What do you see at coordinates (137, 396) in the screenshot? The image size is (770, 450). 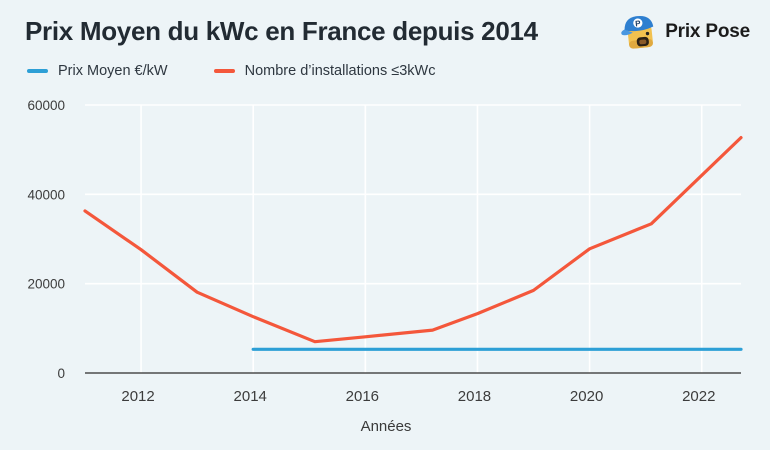 I see `x-tick-label-2012: 2012` at bounding box center [137, 396].